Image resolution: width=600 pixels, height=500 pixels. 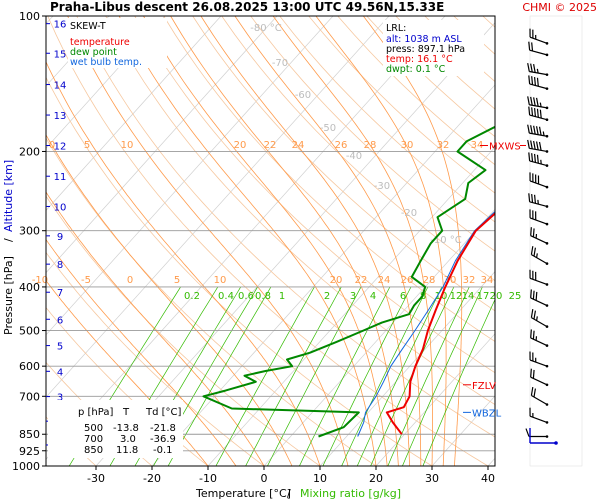 What do you see at coordinates (106, 62) in the screenshot?
I see `legend-wetbulb: wet bulb temp.` at bounding box center [106, 62].